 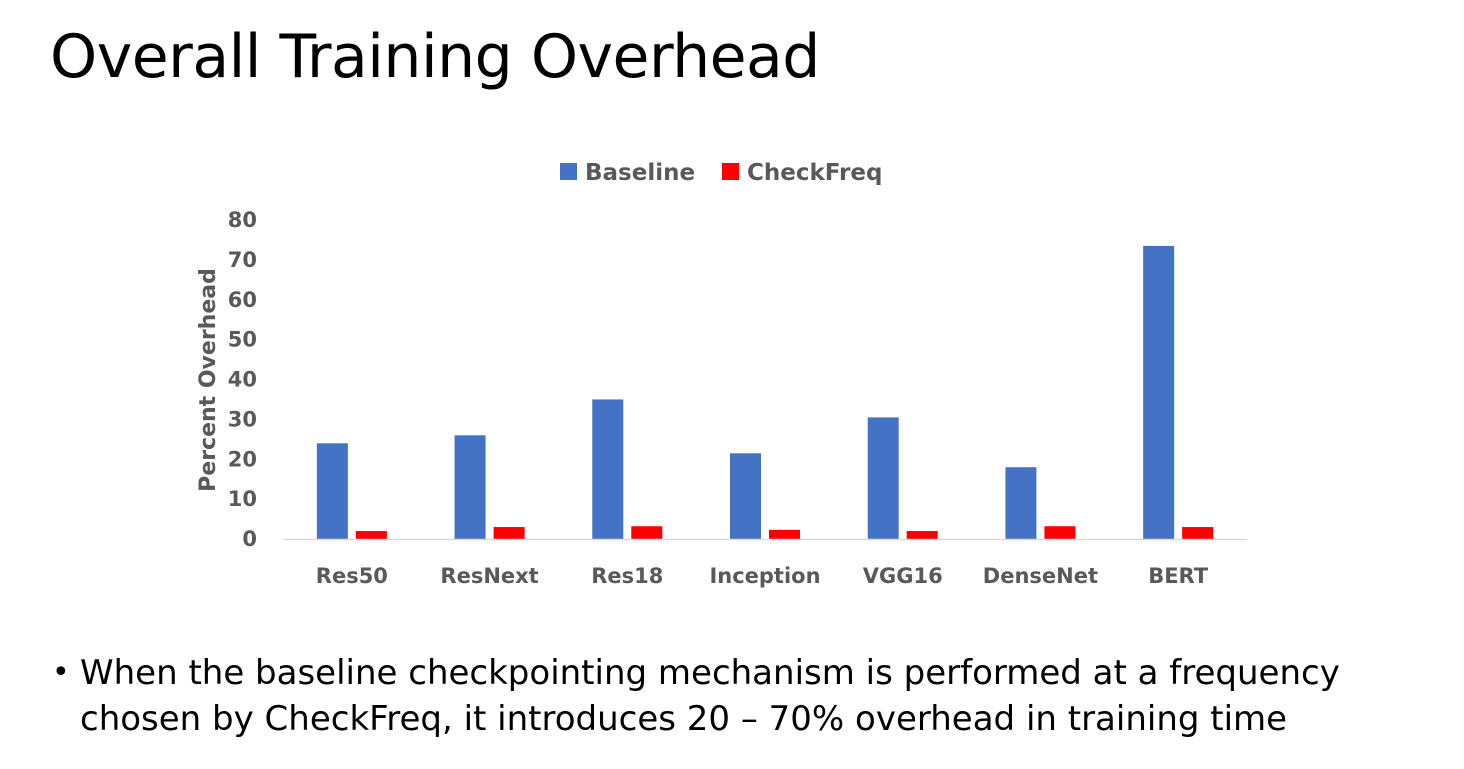 I want to click on bar-baseline-res18, so click(x=608, y=469).